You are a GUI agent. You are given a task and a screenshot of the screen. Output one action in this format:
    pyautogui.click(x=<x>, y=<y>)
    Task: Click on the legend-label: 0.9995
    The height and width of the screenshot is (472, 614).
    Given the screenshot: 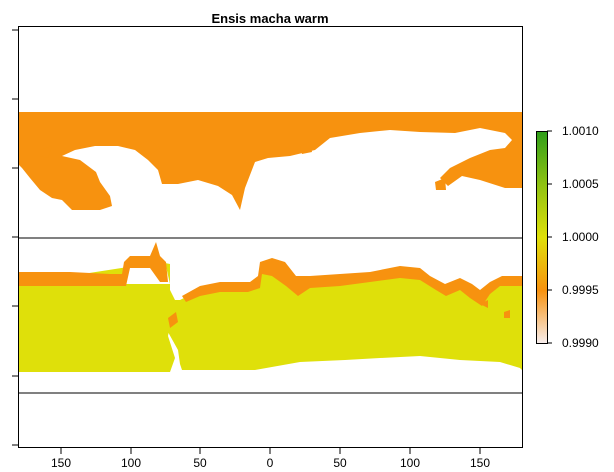 What is the action you would take?
    pyautogui.click(x=580, y=290)
    